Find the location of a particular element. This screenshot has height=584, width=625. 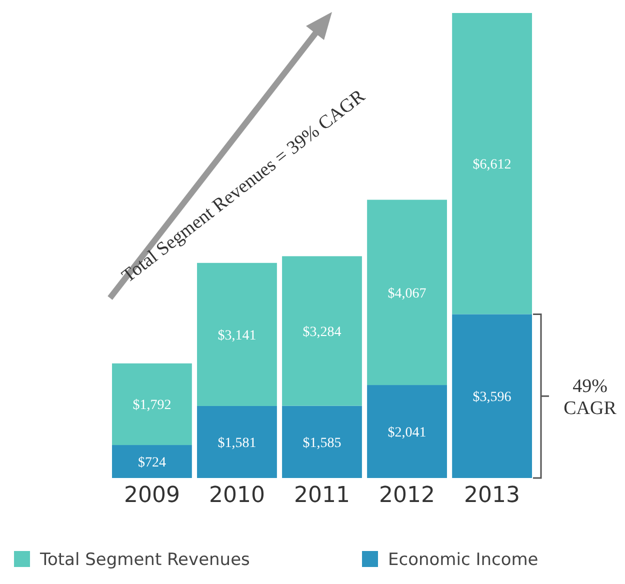

legend-label: Economic Income is located at coordinates (463, 560).